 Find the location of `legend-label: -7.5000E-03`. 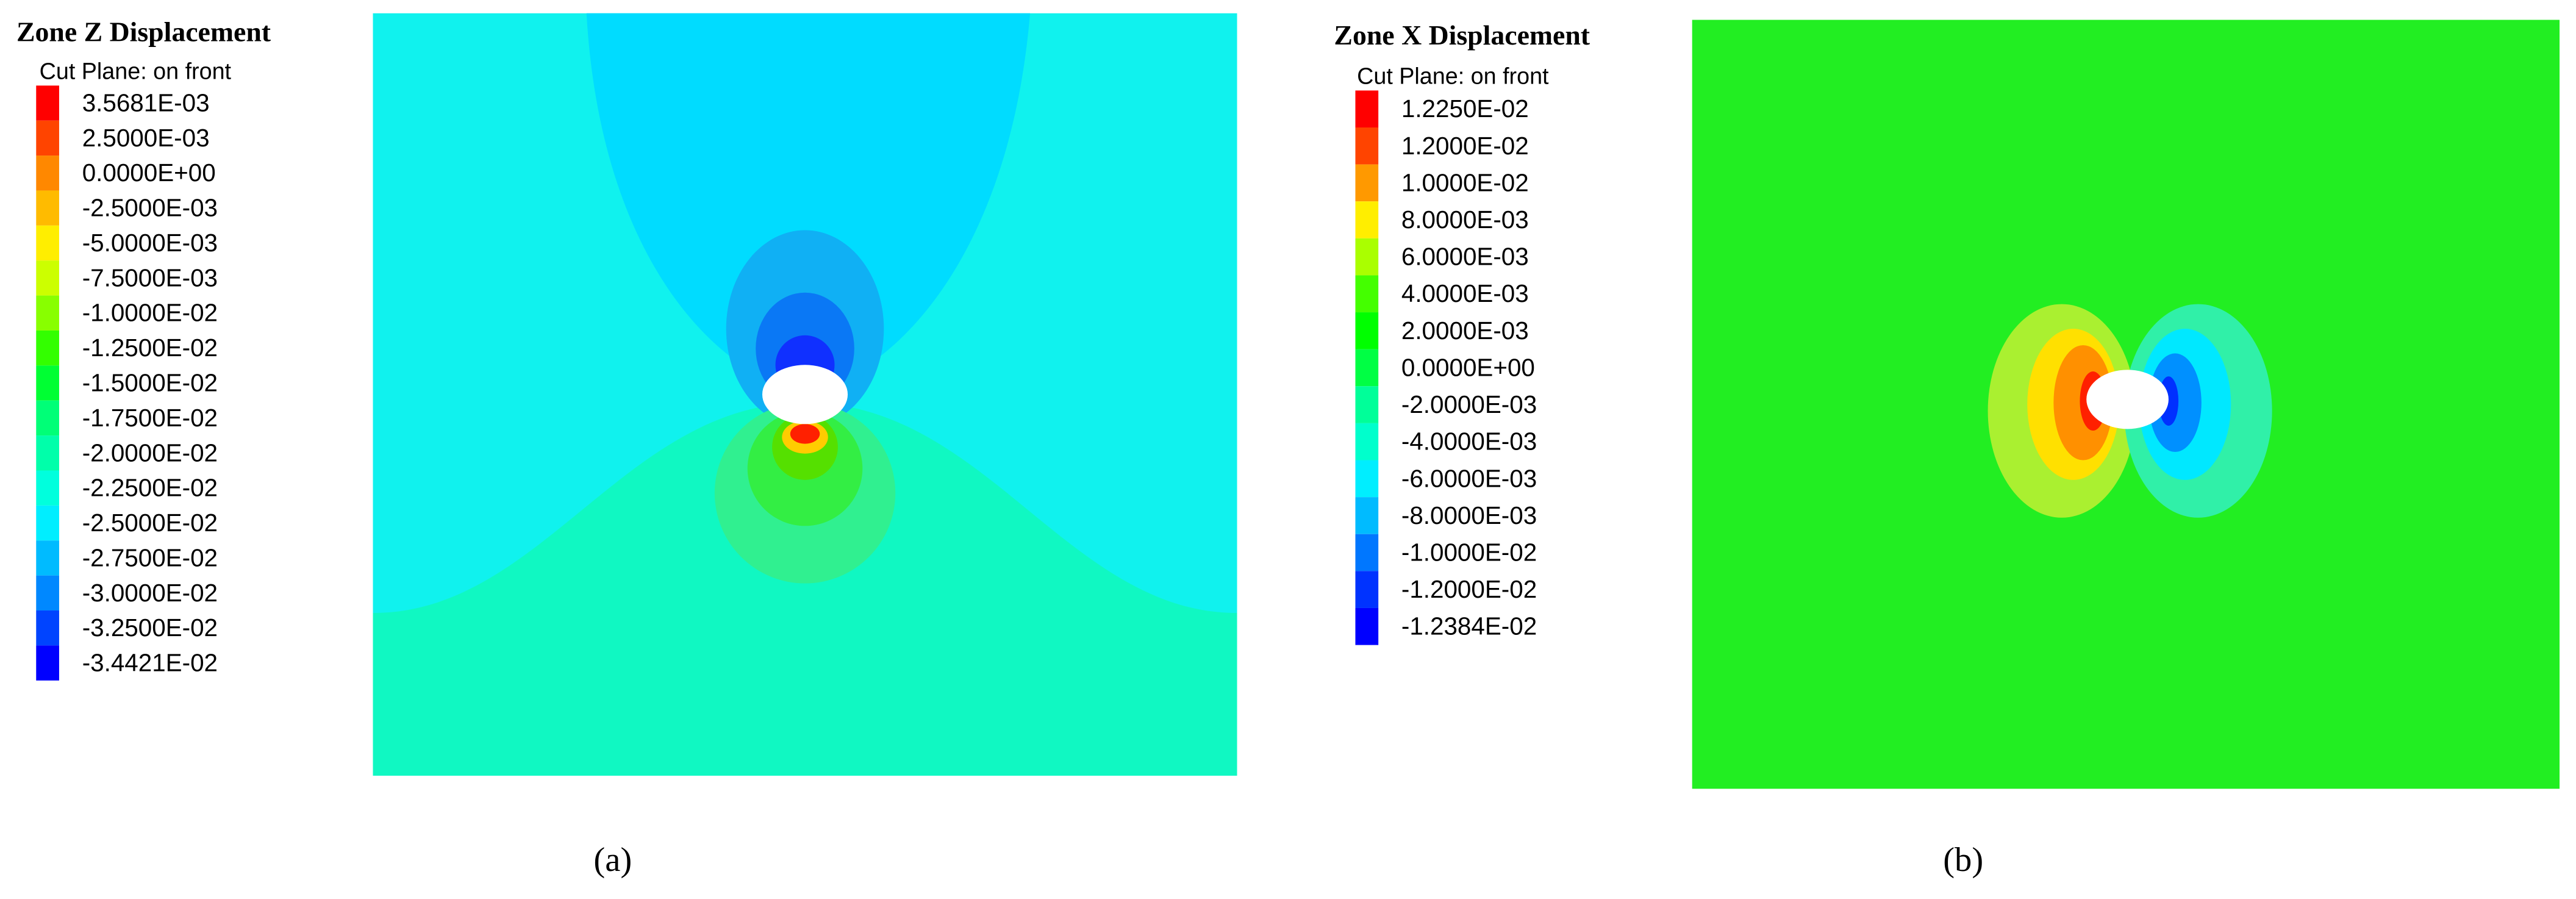

legend-label: -7.5000E-03 is located at coordinates (150, 277).